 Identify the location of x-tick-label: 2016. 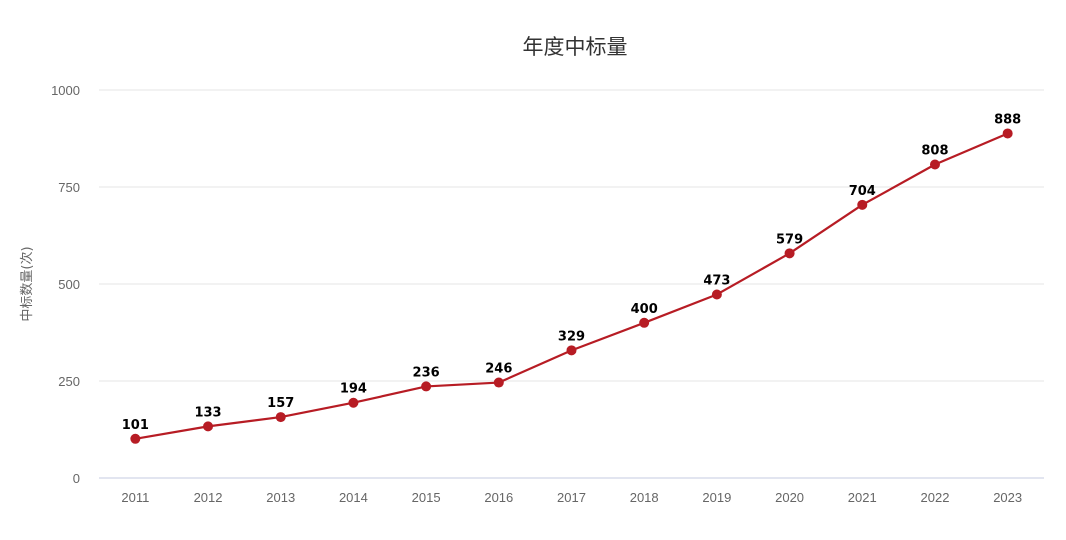
(498, 497).